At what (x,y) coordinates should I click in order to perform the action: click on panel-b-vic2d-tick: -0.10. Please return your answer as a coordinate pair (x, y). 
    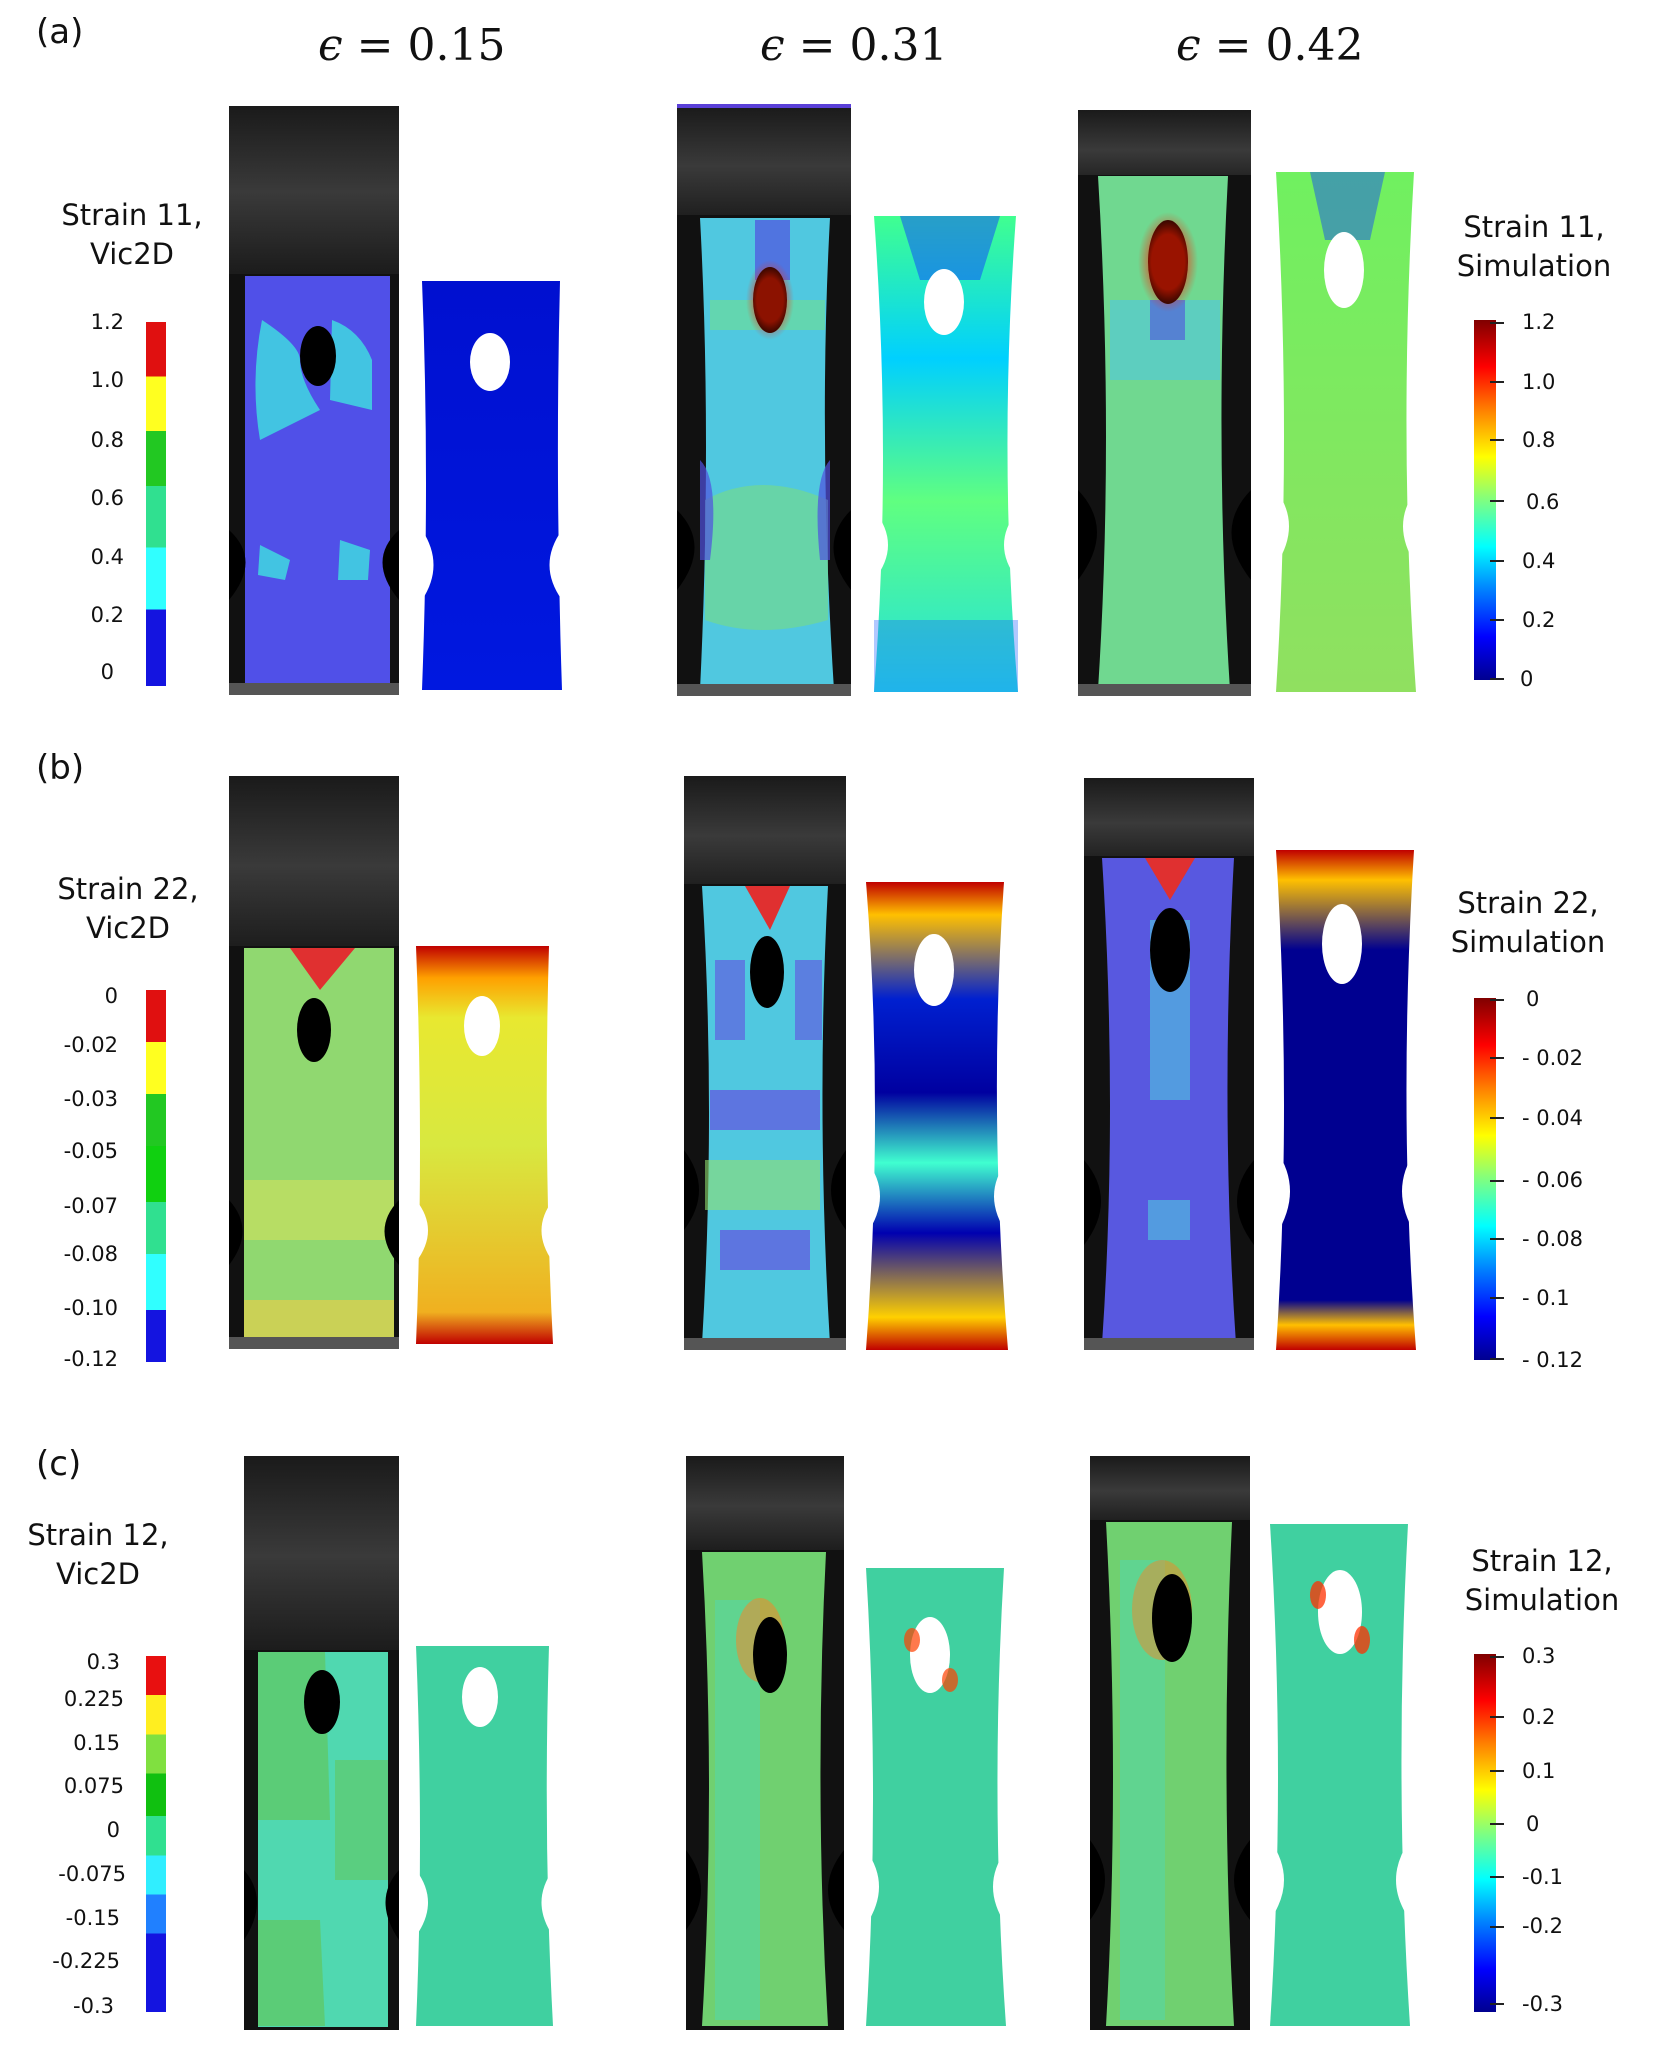
    Looking at the image, I should click on (90, 1308).